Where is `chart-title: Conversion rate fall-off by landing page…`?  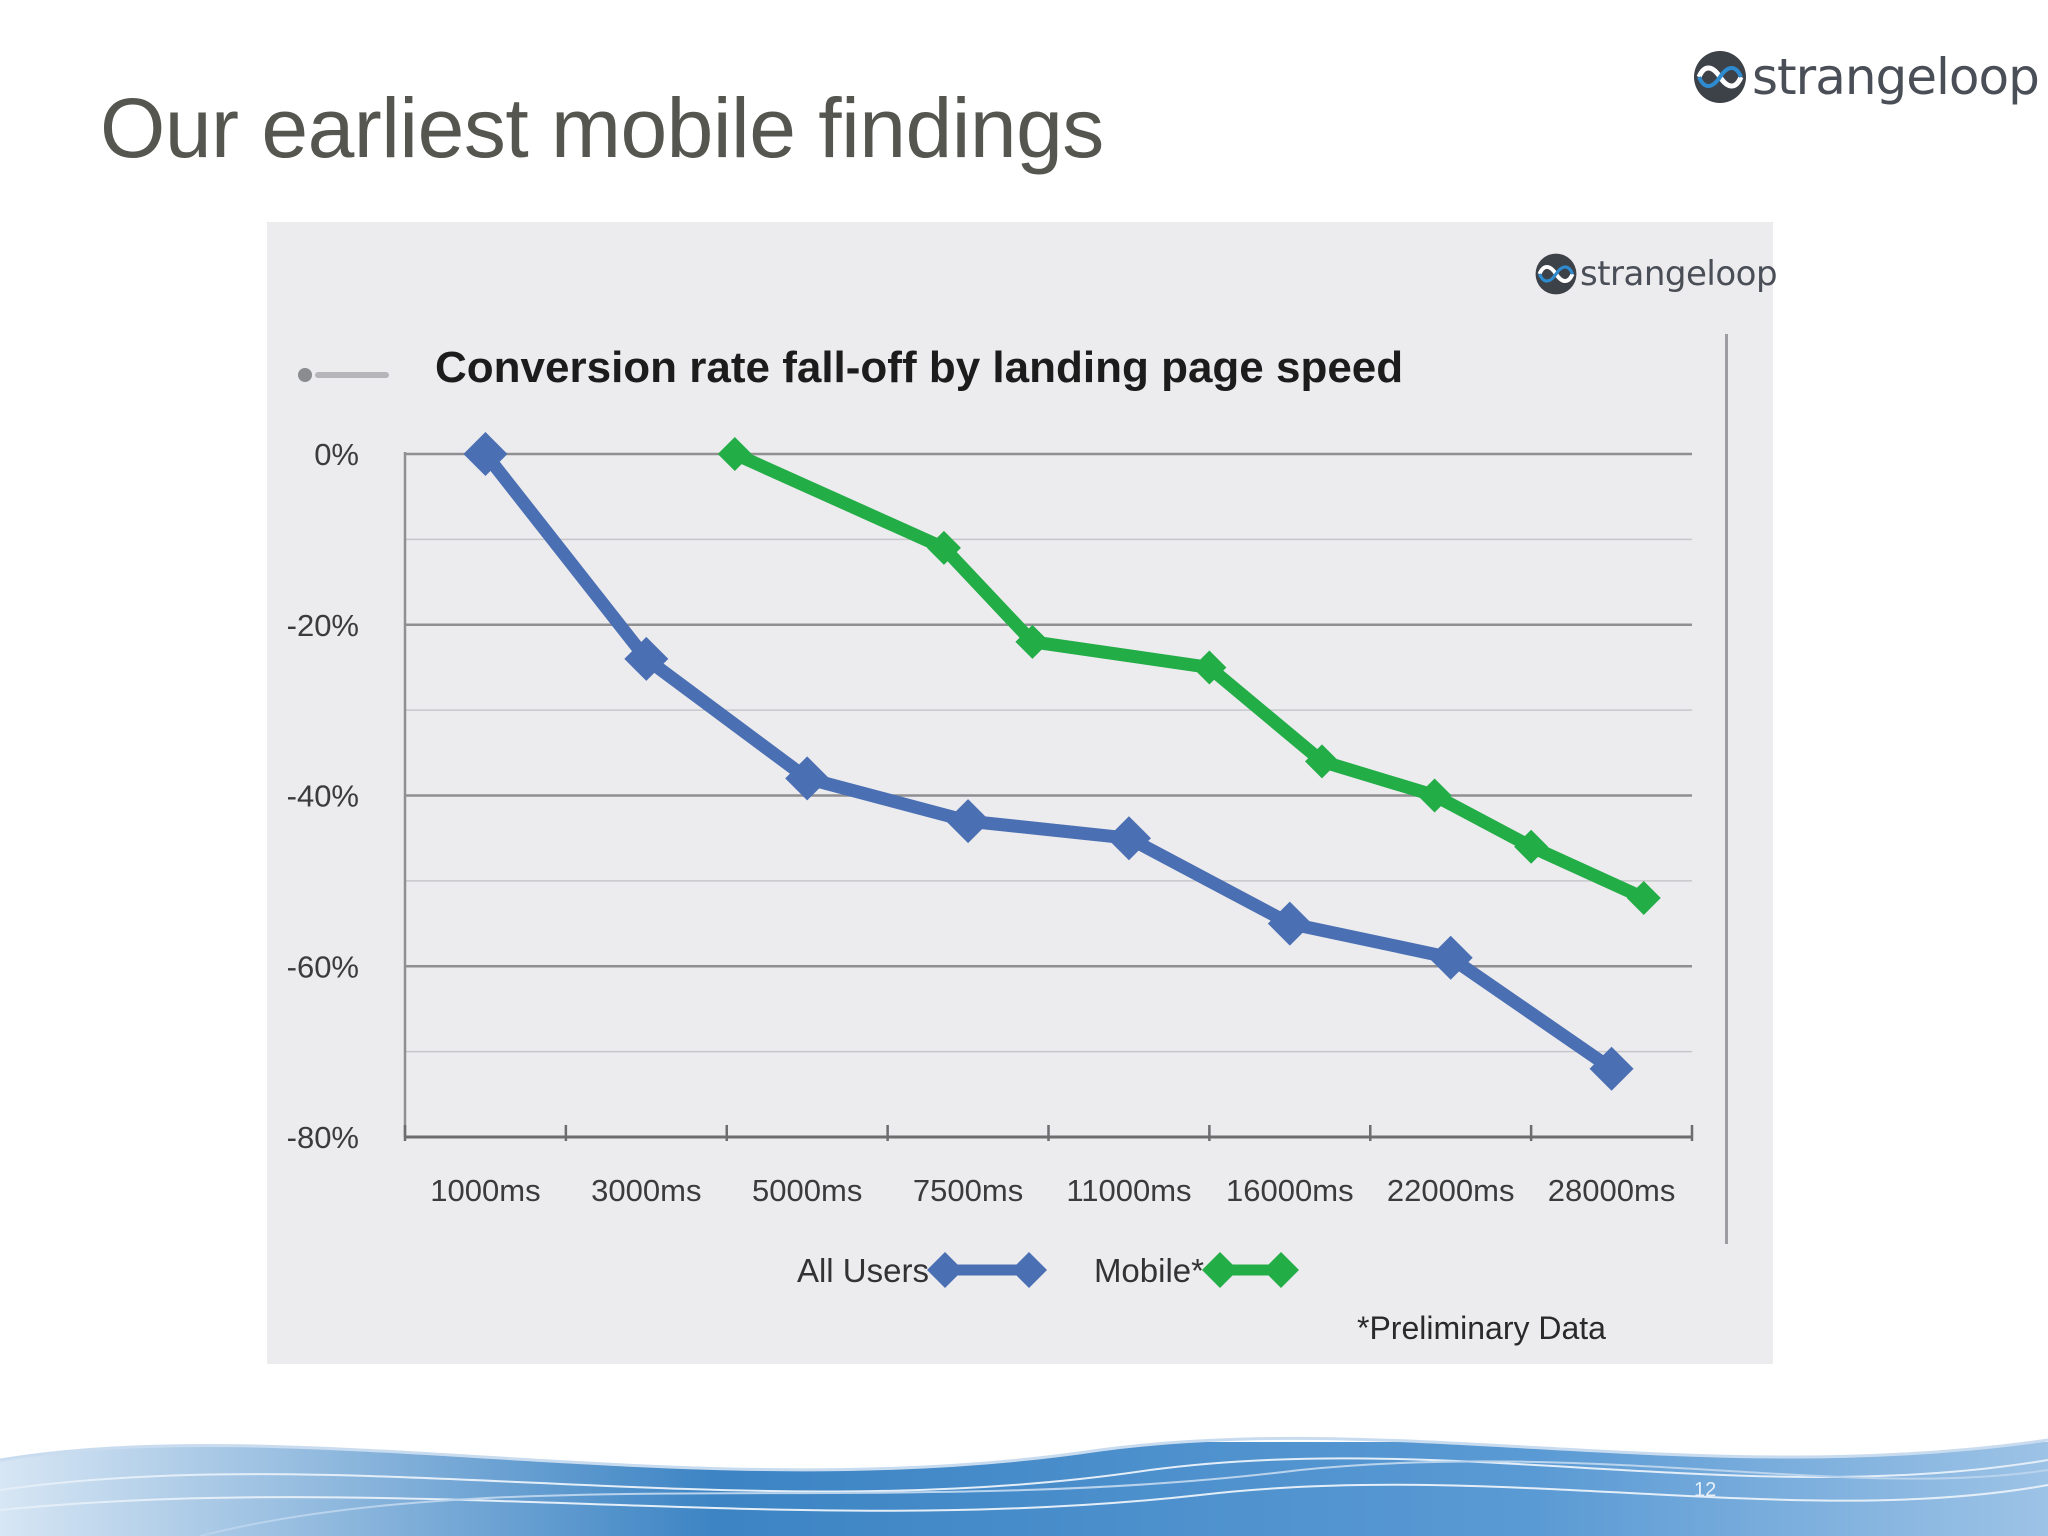 chart-title: Conversion rate fall-off by landing page… is located at coordinates (919, 367).